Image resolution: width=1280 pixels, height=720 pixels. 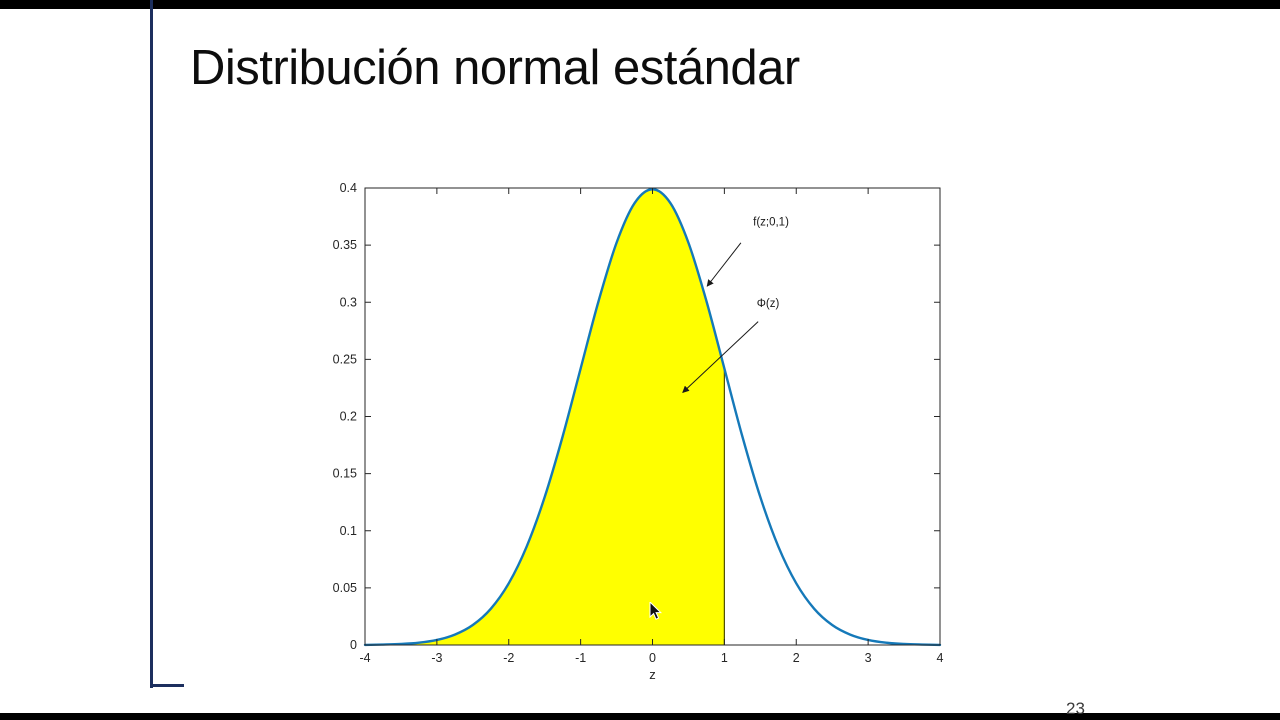 What do you see at coordinates (580, 658) in the screenshot?
I see `x-tick-label: -1` at bounding box center [580, 658].